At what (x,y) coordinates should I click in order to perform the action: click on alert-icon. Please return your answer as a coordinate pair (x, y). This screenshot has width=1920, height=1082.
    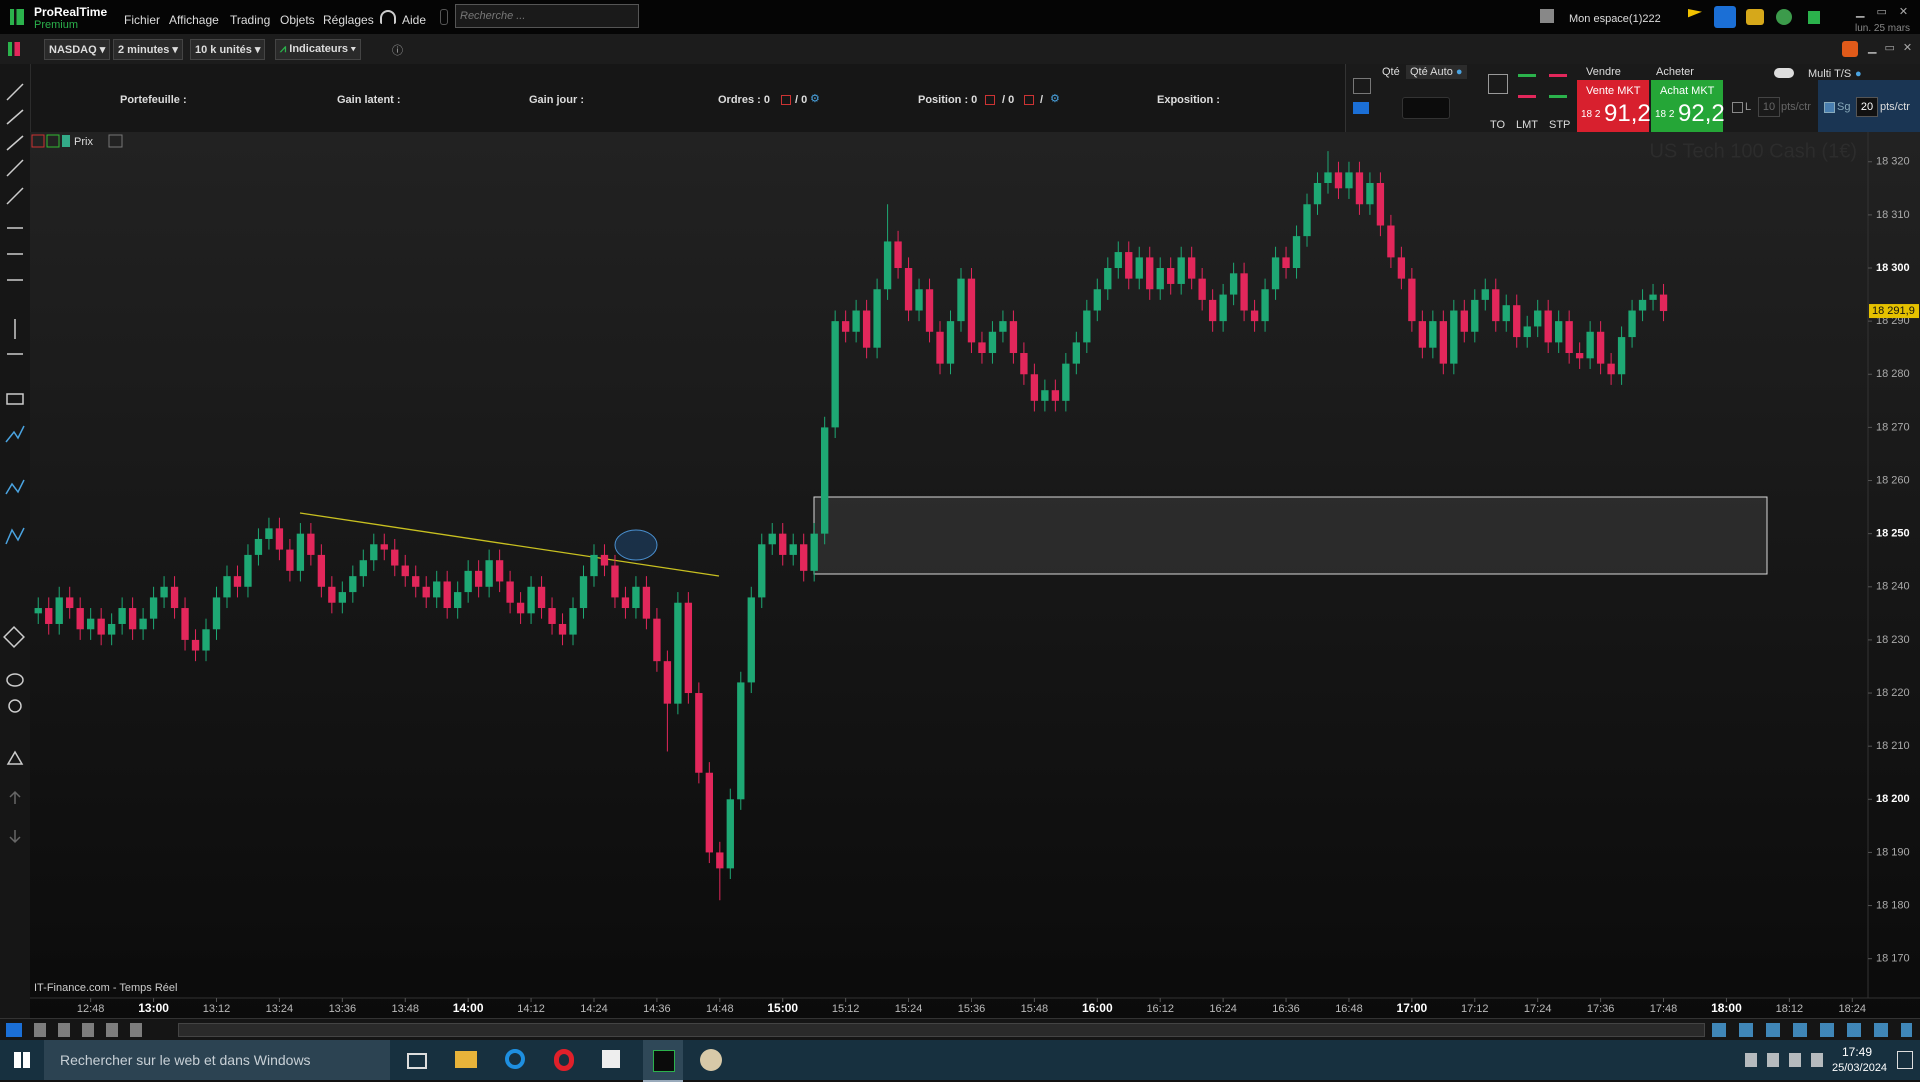
    Looking at the image, I should click on (1755, 17).